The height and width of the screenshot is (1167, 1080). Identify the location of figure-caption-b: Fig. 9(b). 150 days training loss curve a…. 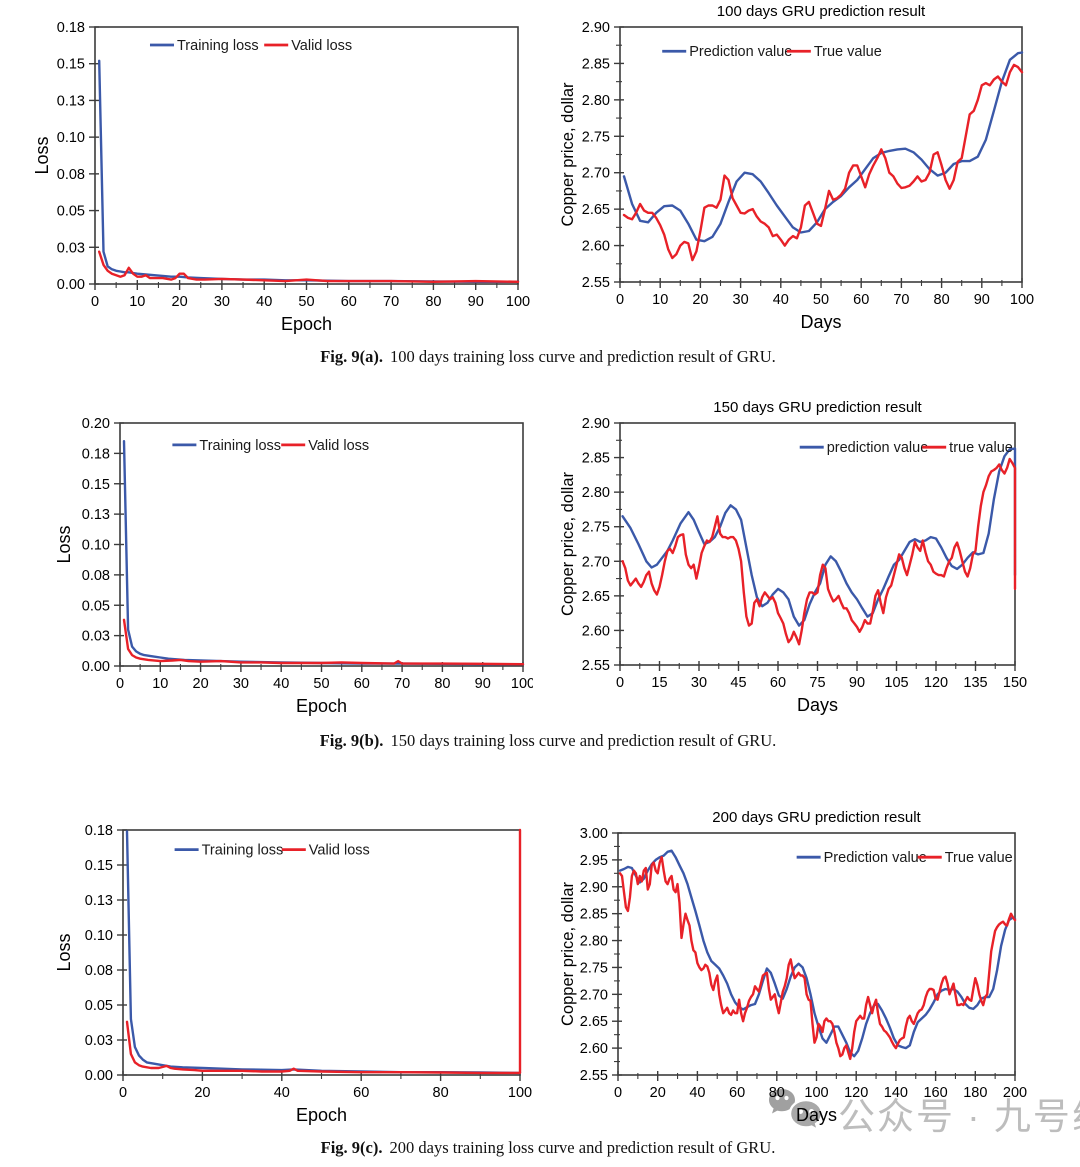
(540, 741).